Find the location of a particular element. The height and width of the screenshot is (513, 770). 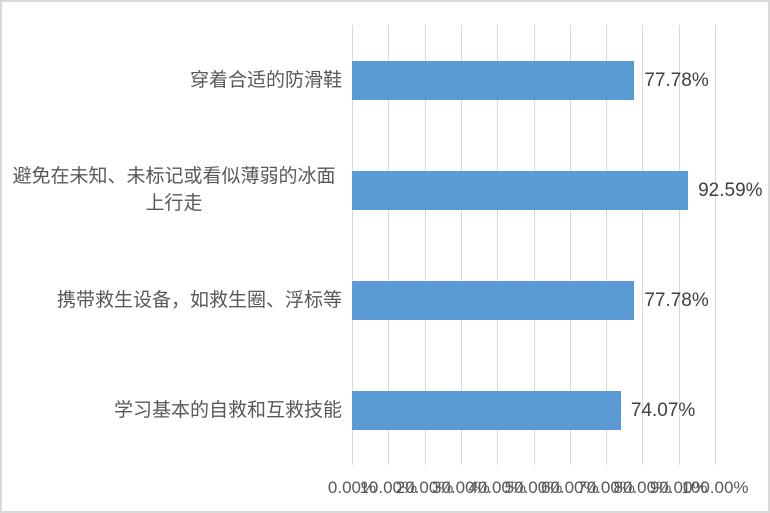

category-label: 携带救生设备，如救生圈、浮标等 is located at coordinates (174, 300).